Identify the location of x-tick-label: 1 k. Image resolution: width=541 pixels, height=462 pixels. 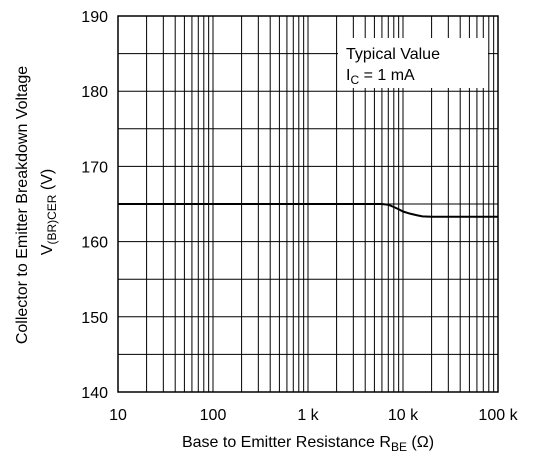
(308, 415).